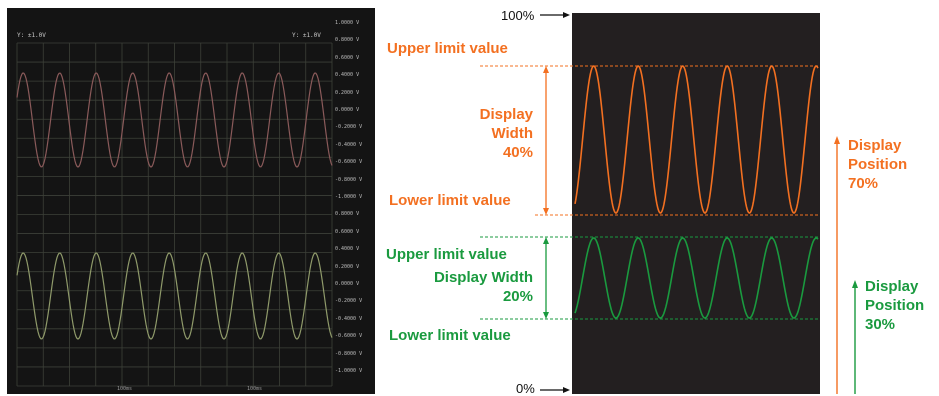  Describe the element at coordinates (546, 278) in the screenshot. I see `green-width-arrow` at that location.